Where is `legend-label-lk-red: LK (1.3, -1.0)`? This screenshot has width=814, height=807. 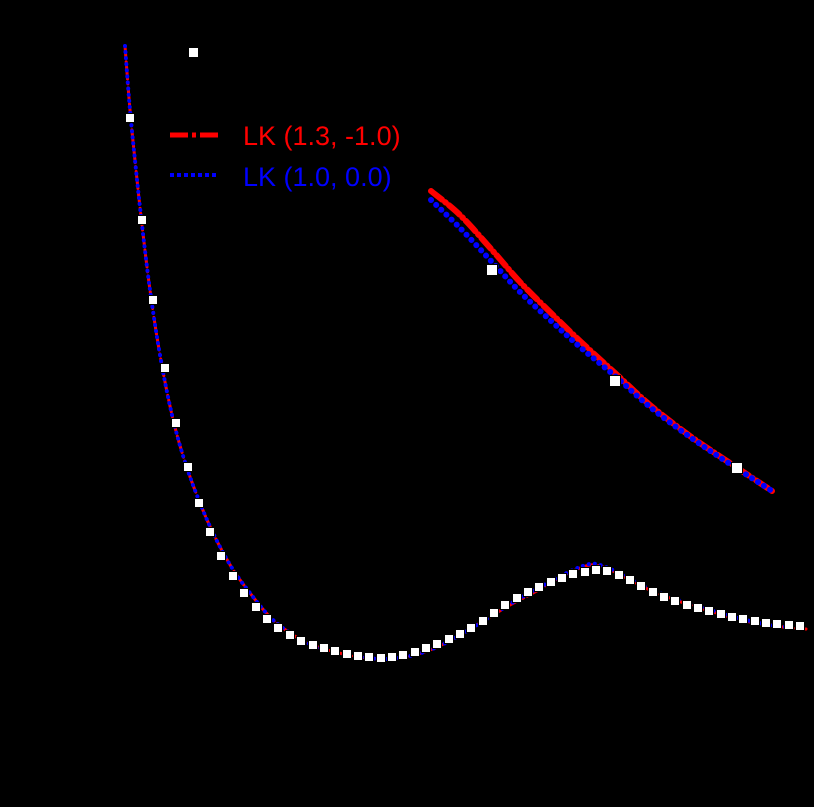
legend-label-lk-red: LK (1.3, -1.0) is located at coordinates (322, 136).